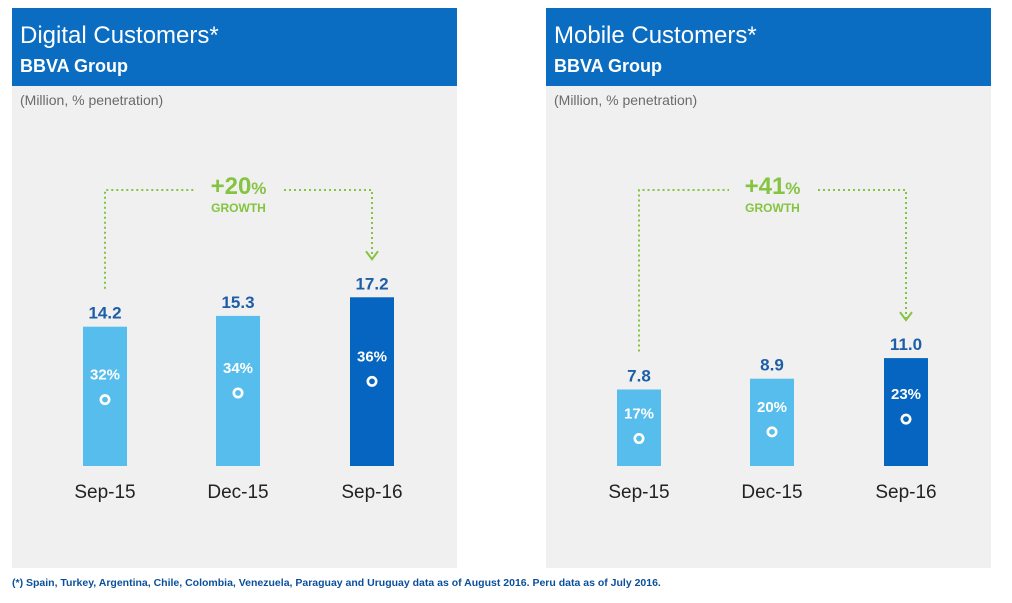 The width and height of the screenshot is (1012, 603). What do you see at coordinates (238, 368) in the screenshot?
I see `penetration-label: 34%` at bounding box center [238, 368].